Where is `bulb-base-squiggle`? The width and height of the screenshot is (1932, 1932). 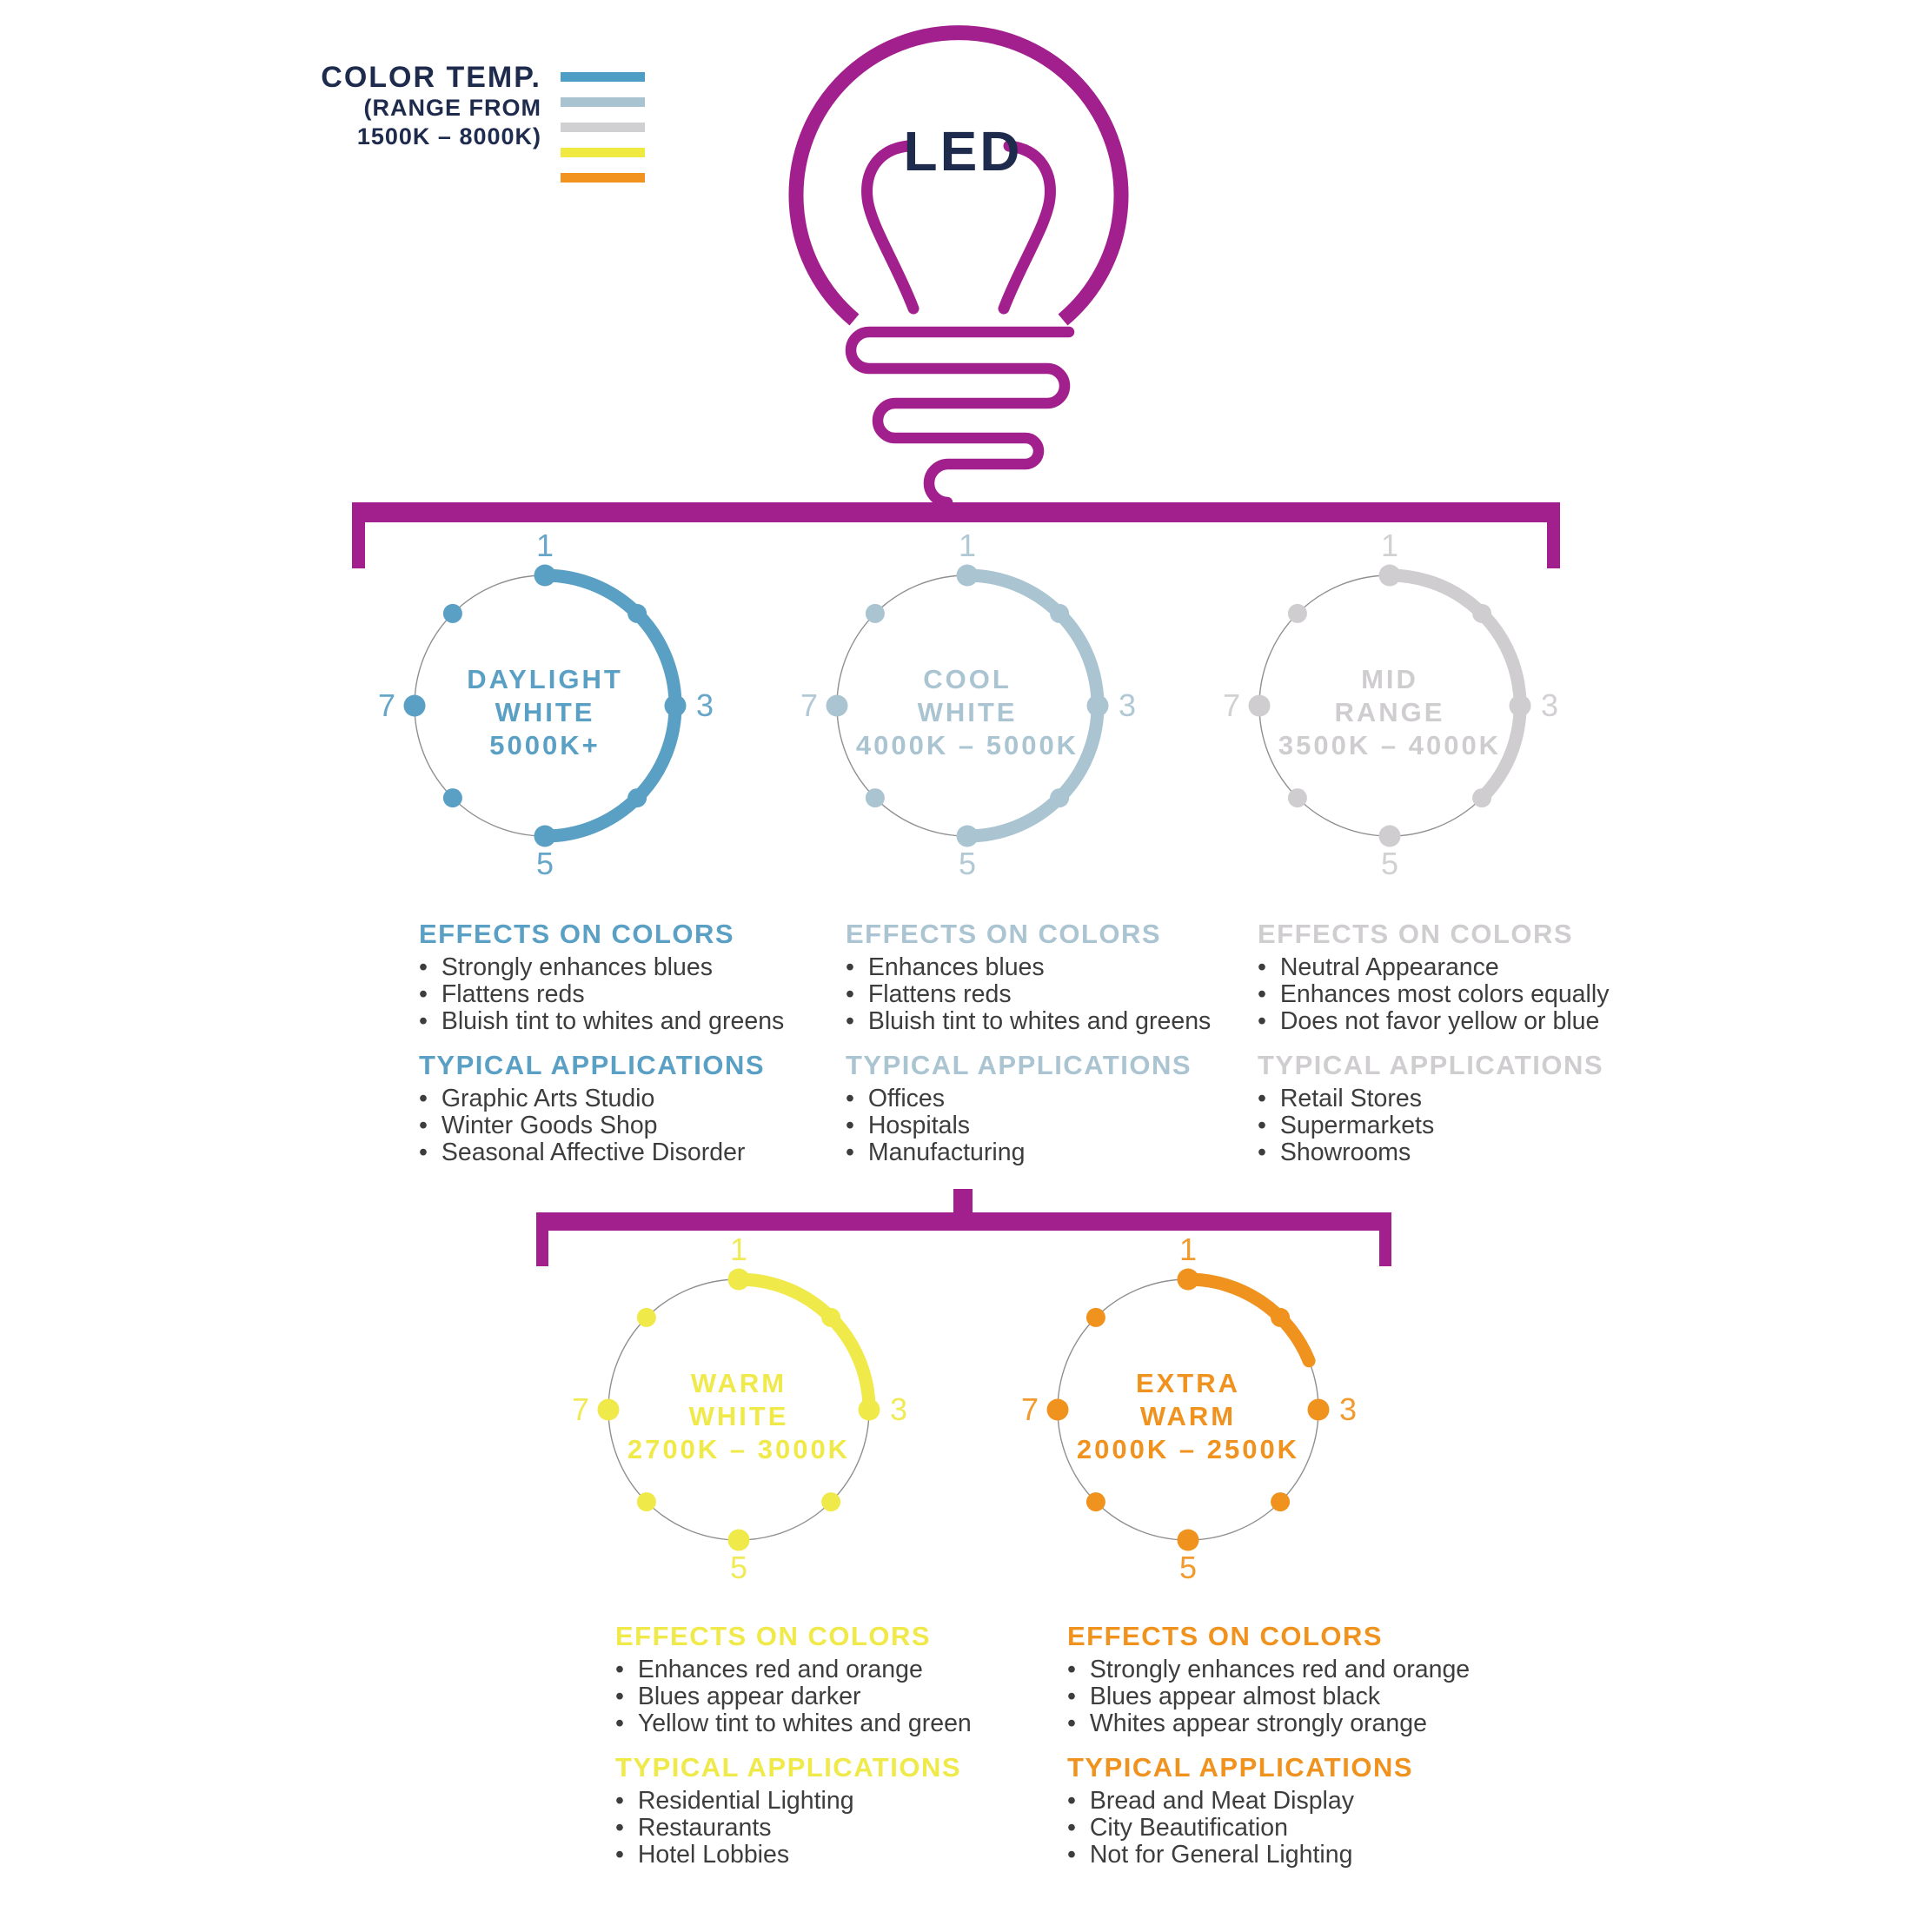
bulb-base-squiggle is located at coordinates (960, 423).